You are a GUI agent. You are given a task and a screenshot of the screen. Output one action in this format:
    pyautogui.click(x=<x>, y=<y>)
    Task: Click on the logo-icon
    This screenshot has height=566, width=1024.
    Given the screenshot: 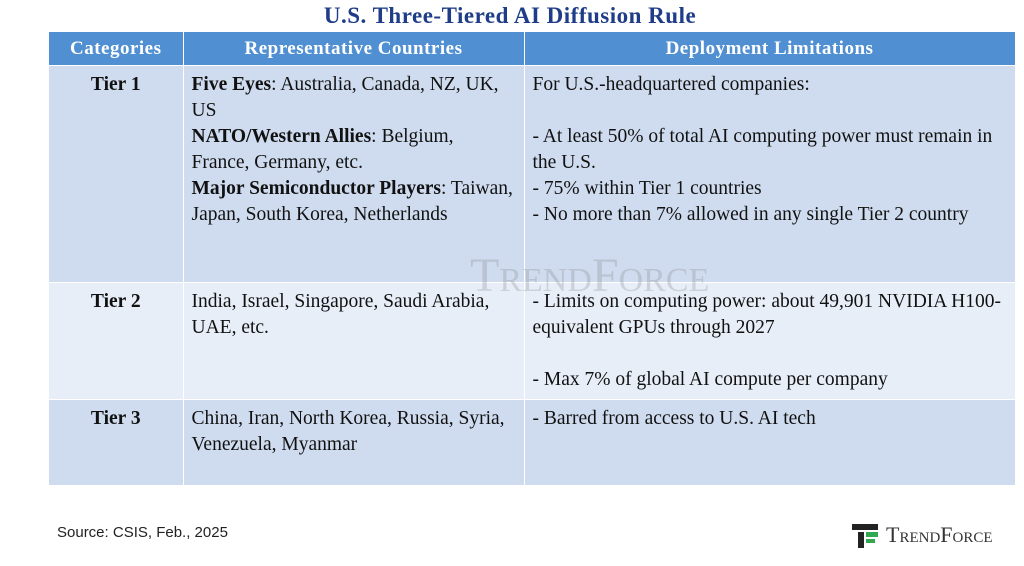 What is the action you would take?
    pyautogui.click(x=865, y=536)
    